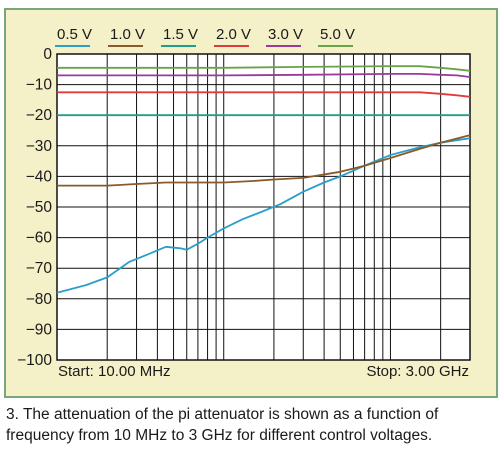 The width and height of the screenshot is (503, 460). What do you see at coordinates (47, 54) in the screenshot?
I see `y-tick-label: 0` at bounding box center [47, 54].